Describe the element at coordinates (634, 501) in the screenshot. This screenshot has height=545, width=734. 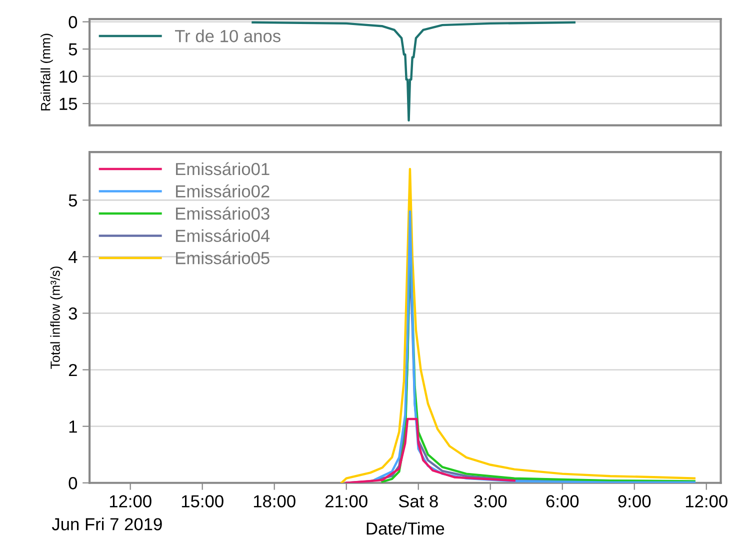
I see `x-tick-label: 9:00` at that location.